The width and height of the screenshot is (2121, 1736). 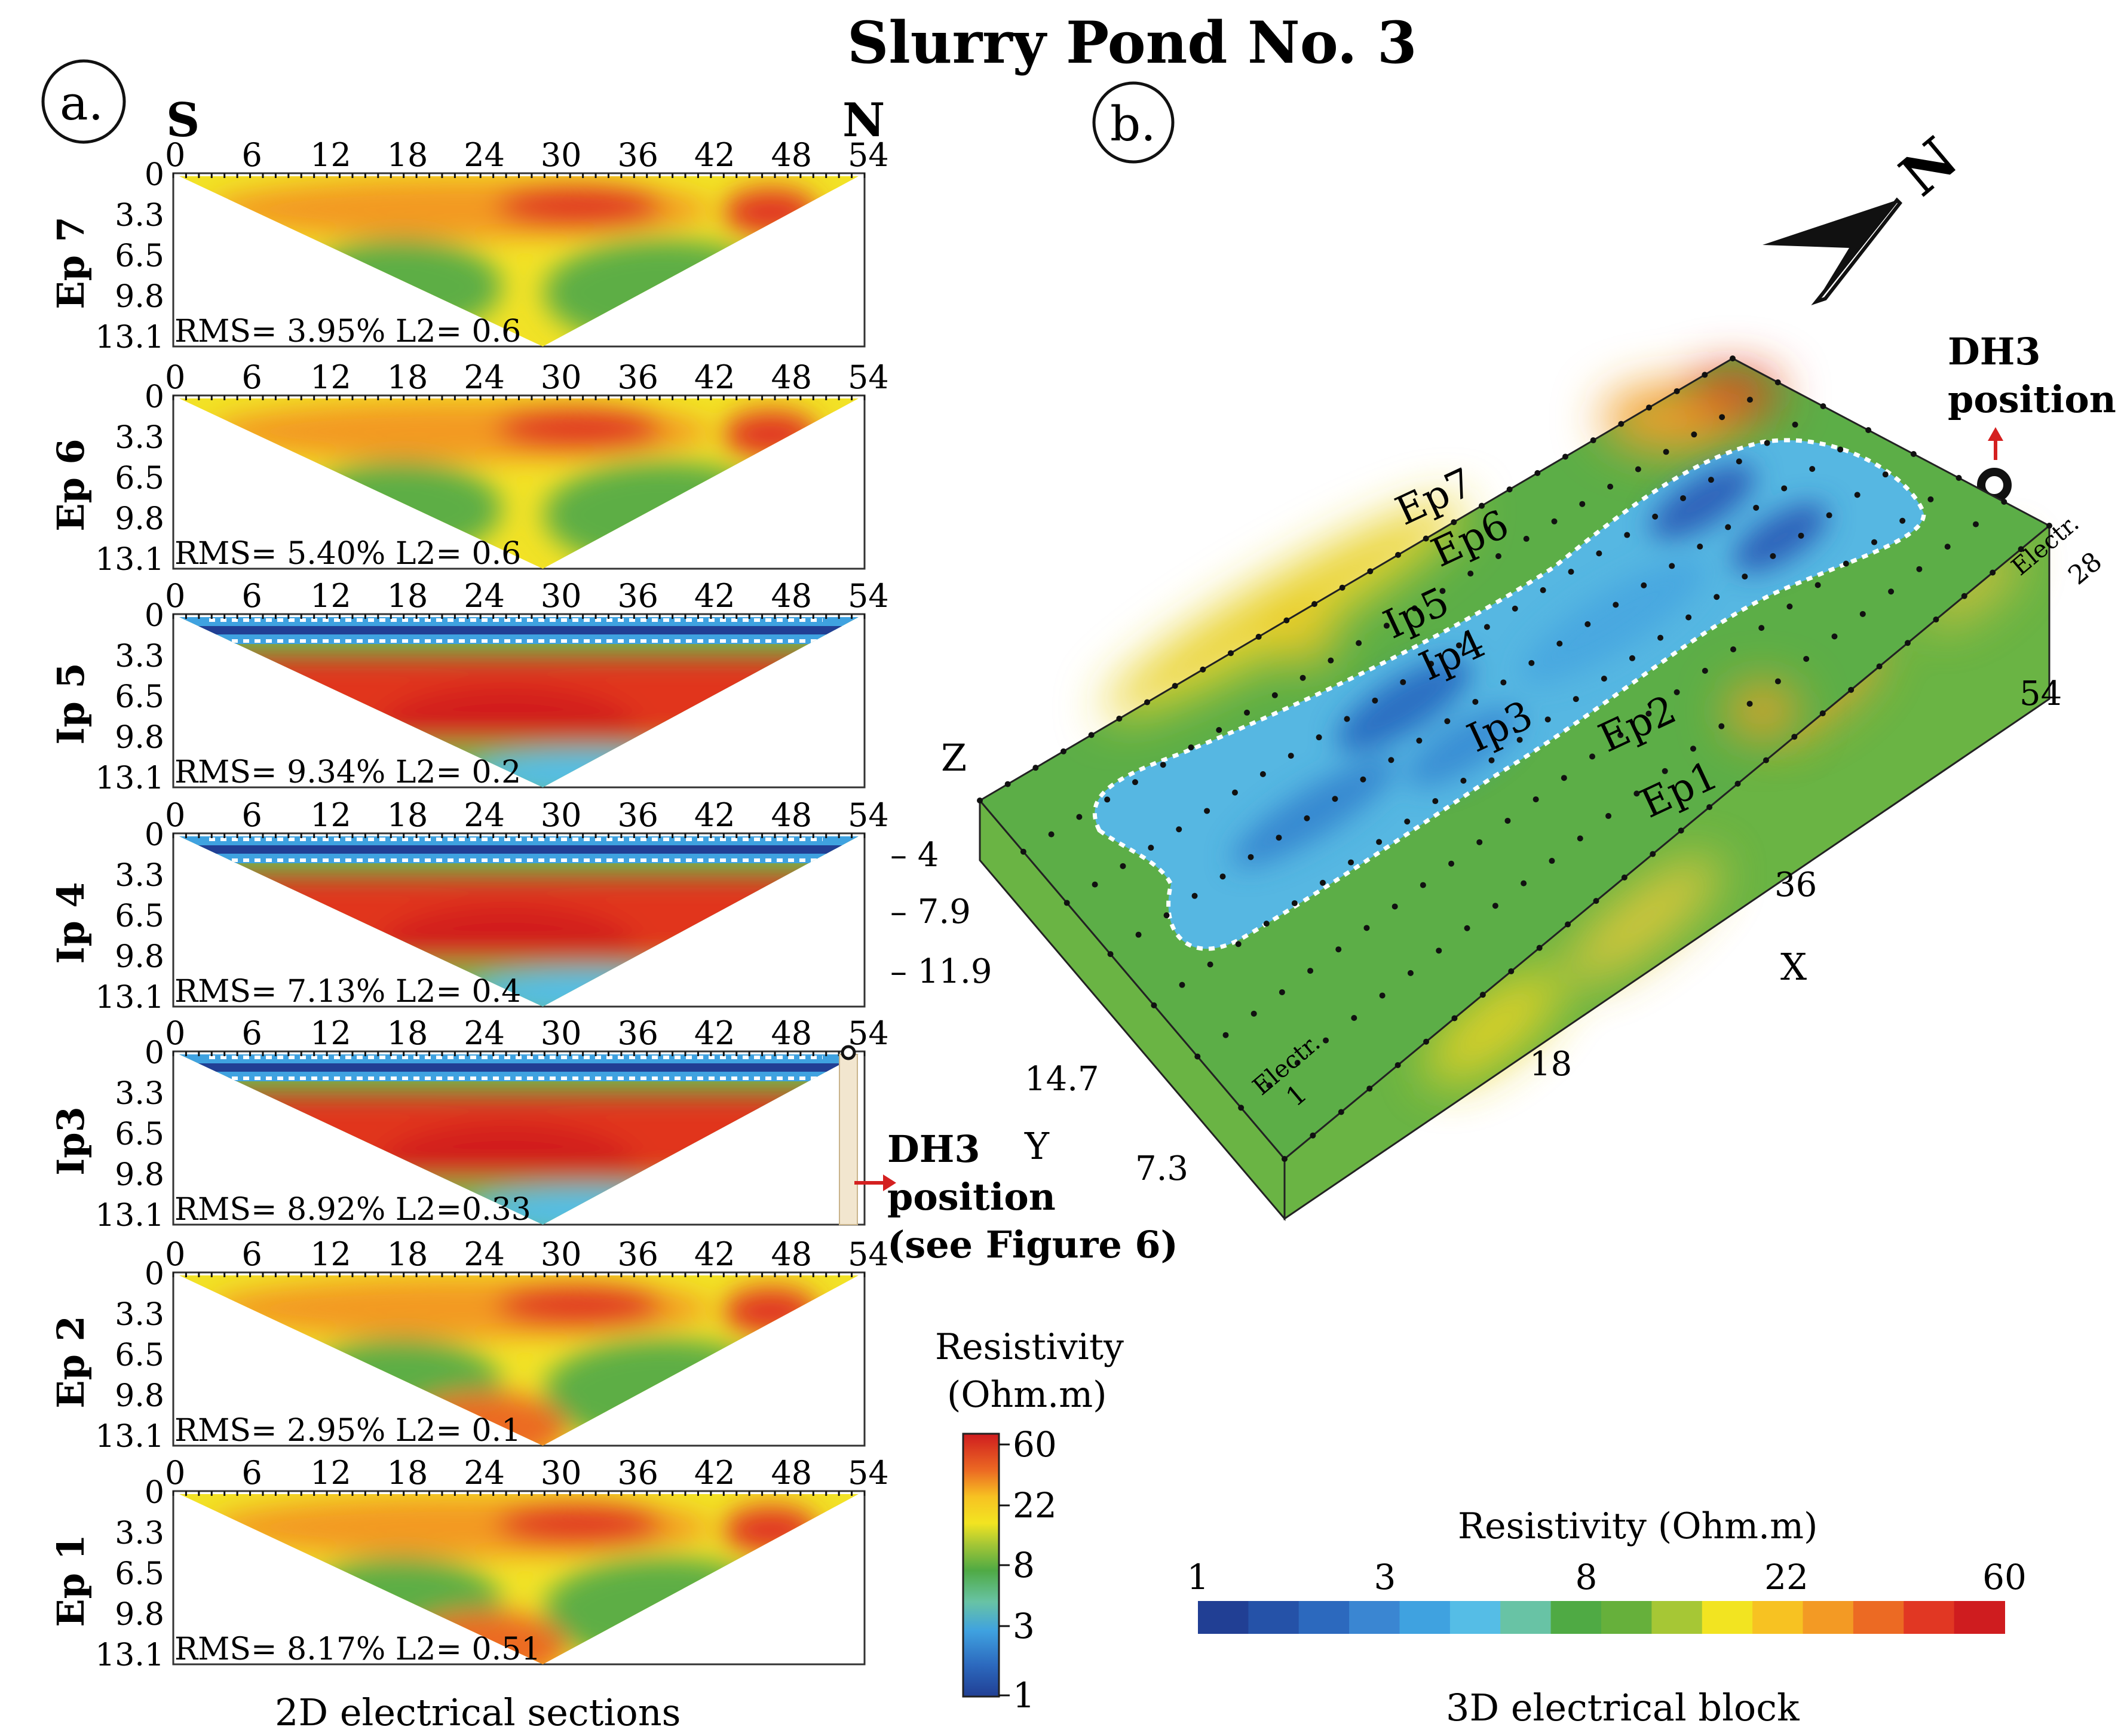 I want to click on vertical-legend-title-1: Resistivity, so click(x=1029, y=1347).